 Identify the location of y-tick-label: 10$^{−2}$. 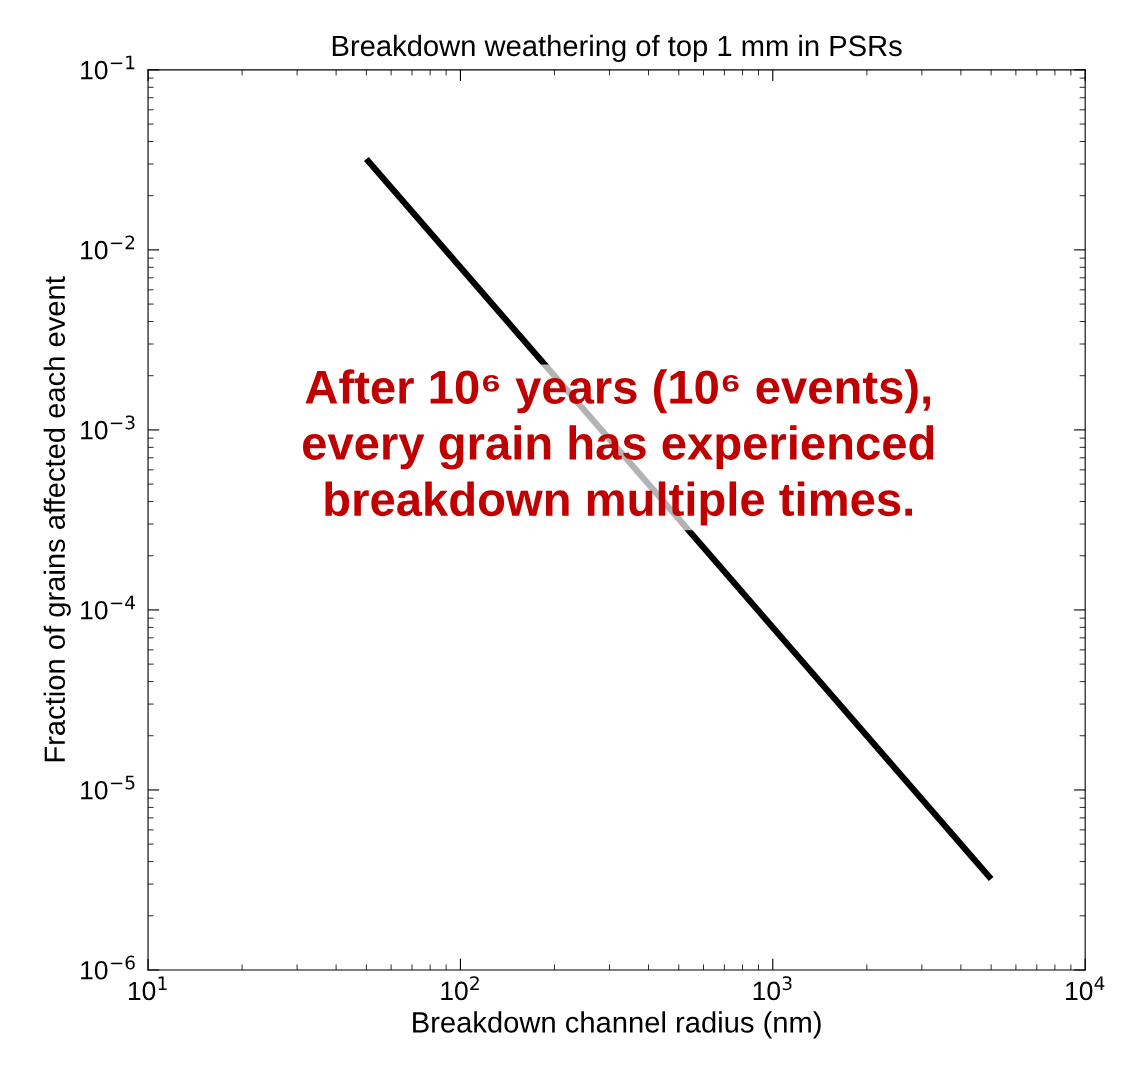
(108, 247).